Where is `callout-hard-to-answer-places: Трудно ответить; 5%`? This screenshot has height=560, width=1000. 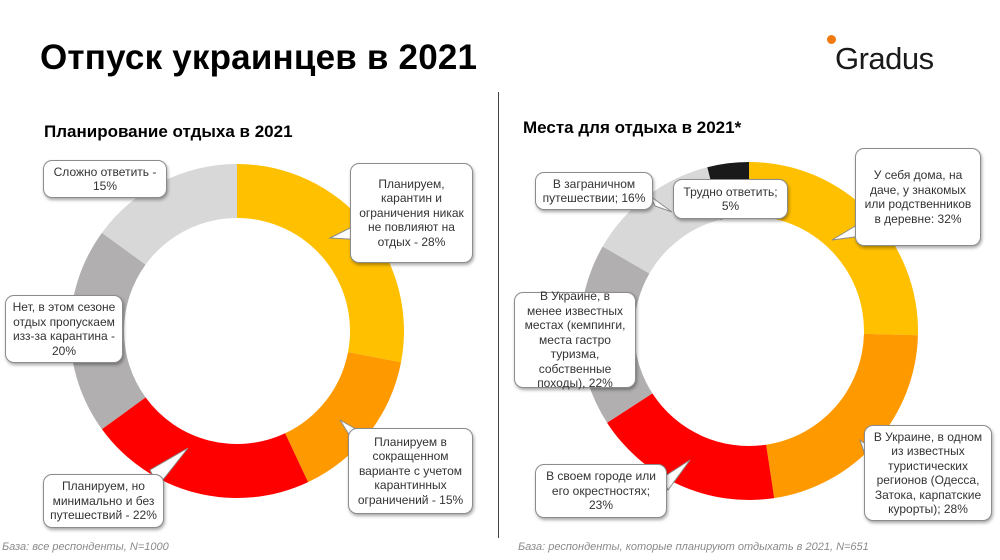 callout-hard-to-answer-places: Трудно ответить; 5% is located at coordinates (730, 199).